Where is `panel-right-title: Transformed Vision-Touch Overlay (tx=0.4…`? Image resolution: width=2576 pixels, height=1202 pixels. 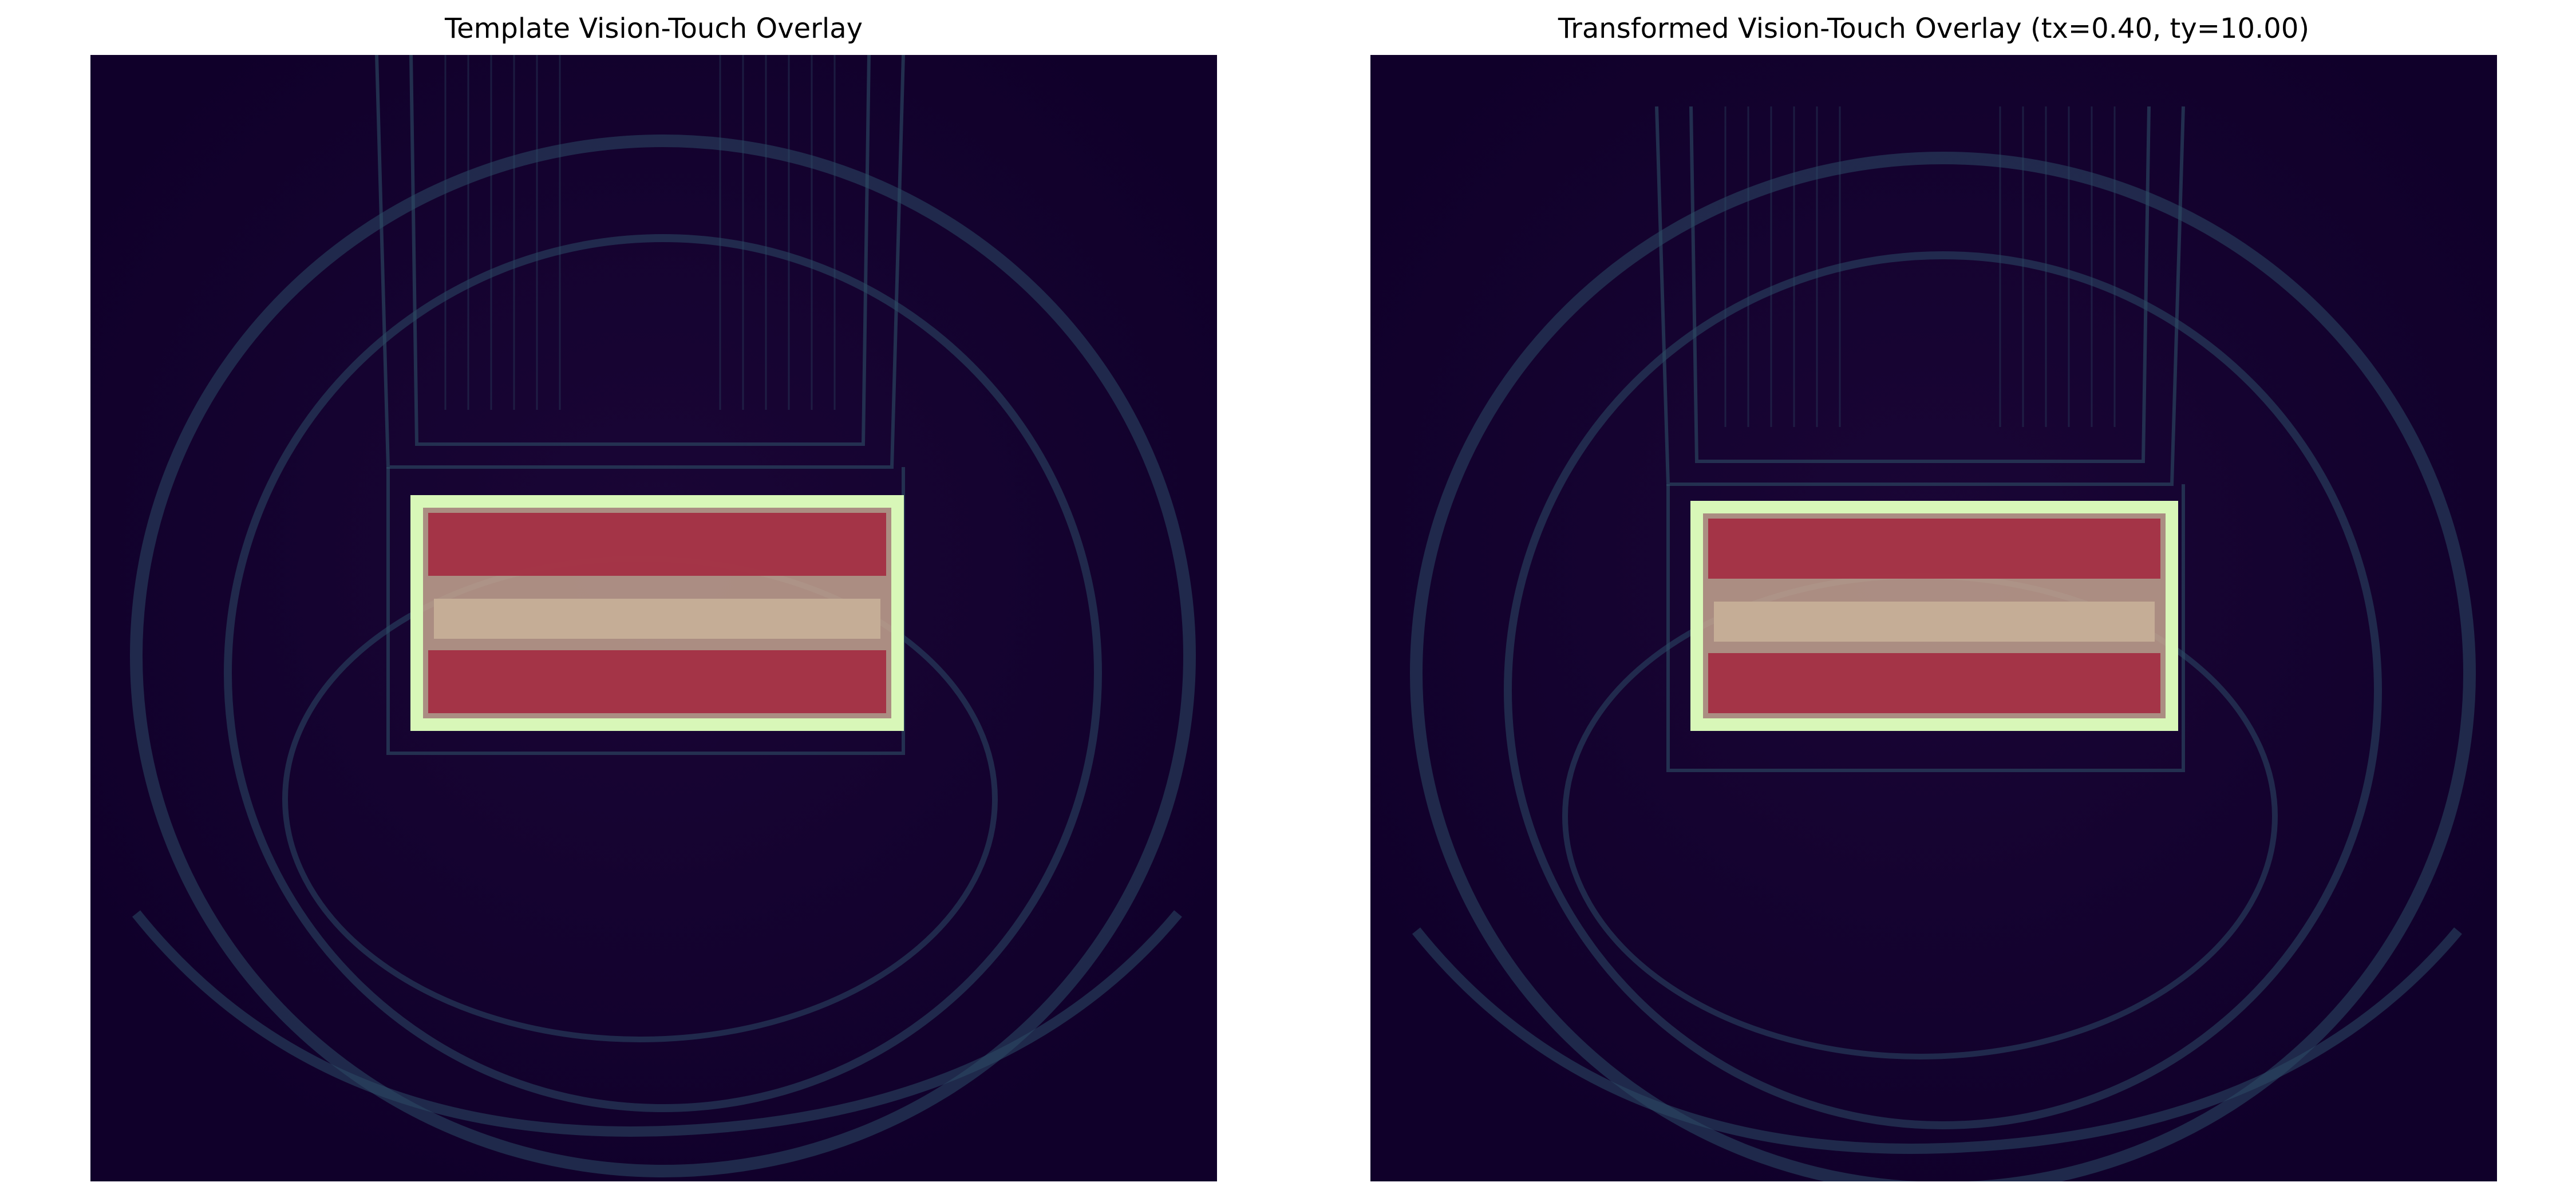
panel-right-title: Transformed Vision-Touch Overlay (tx=0.4… is located at coordinates (1934, 29).